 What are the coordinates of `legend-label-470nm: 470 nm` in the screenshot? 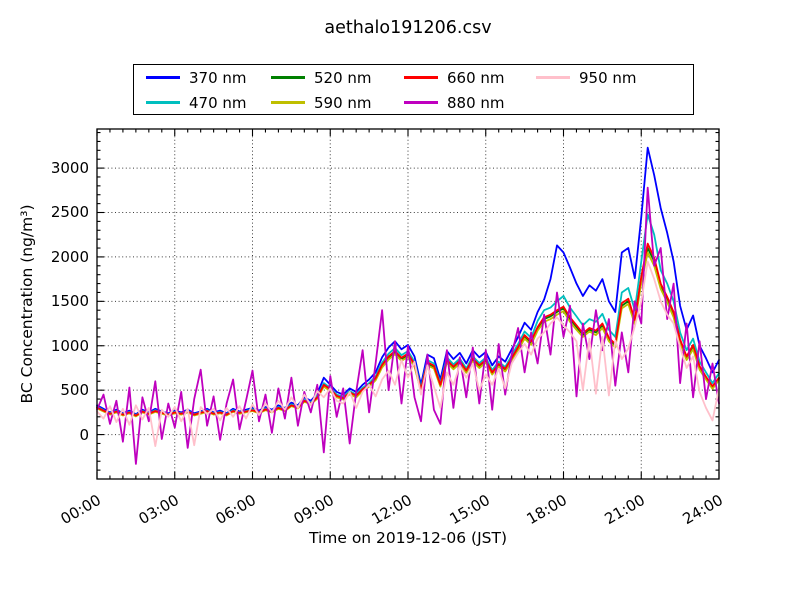 It's located at (218, 102).